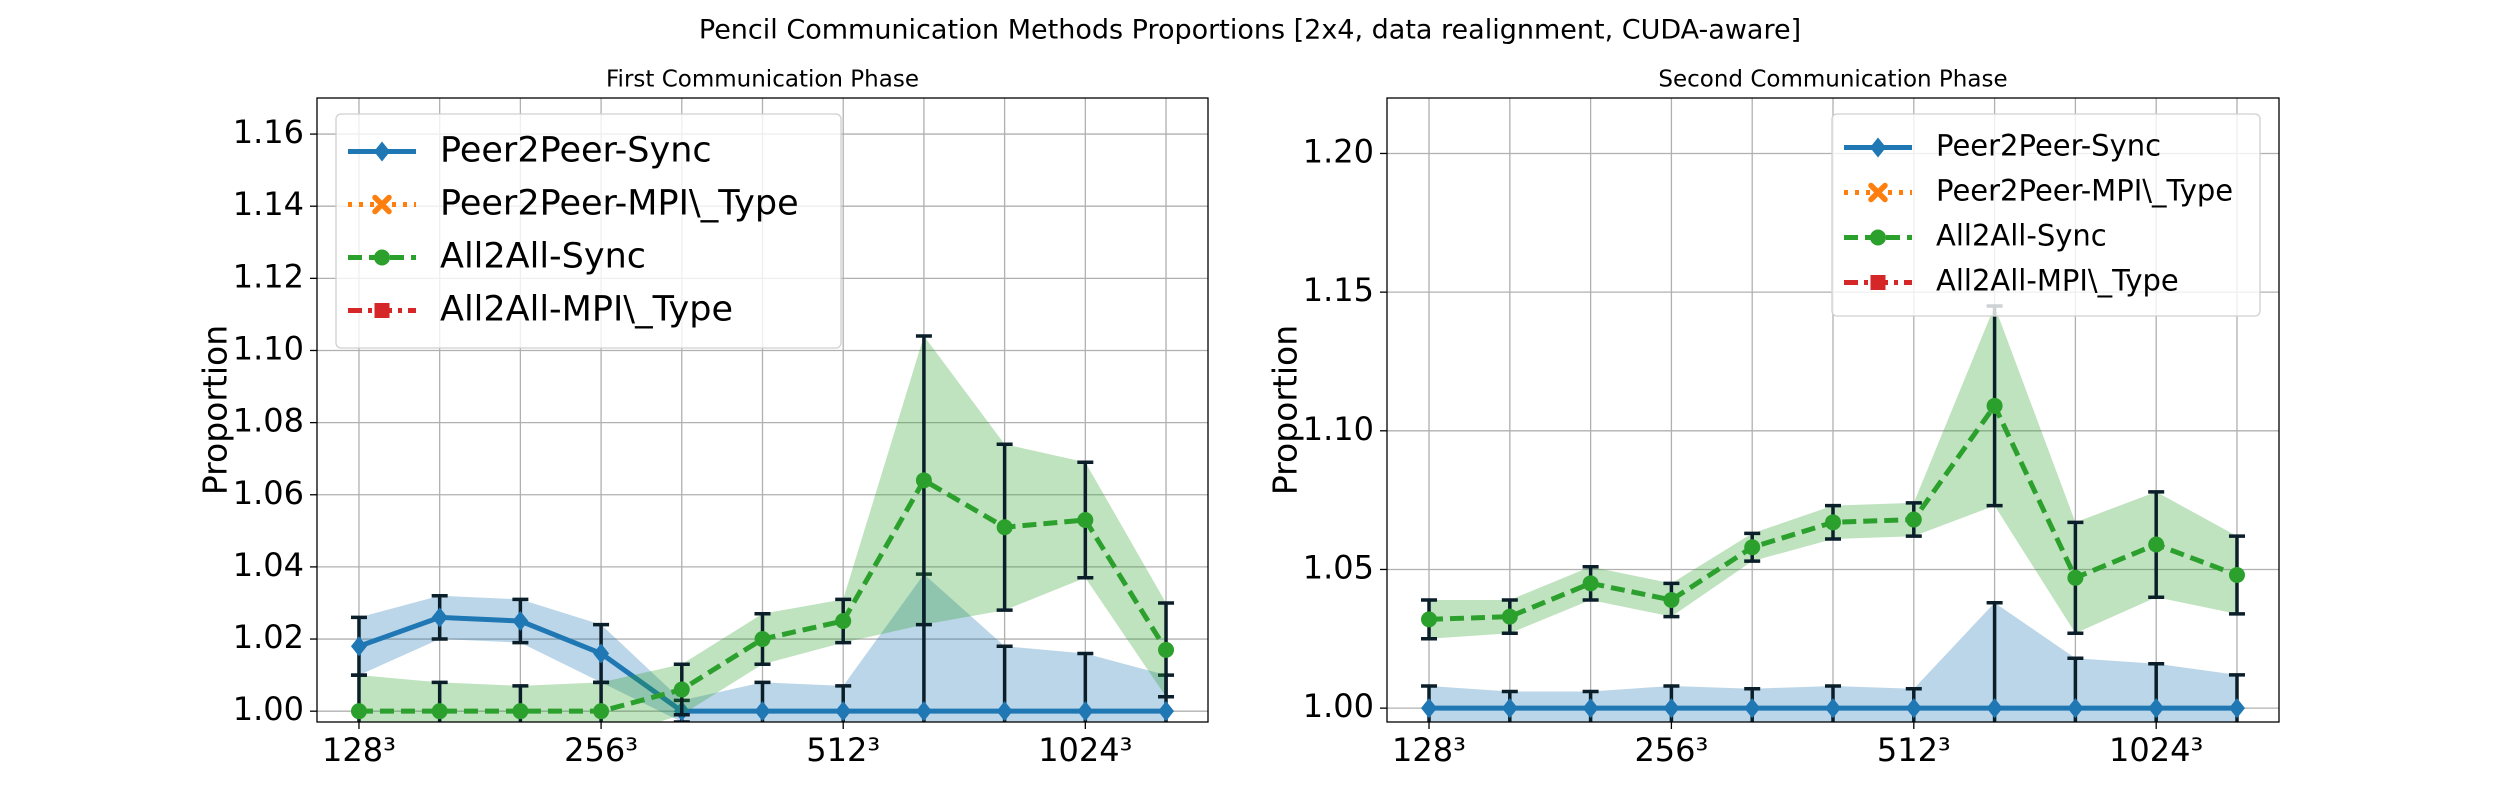 Image resolution: width=2500 pixels, height=800 pixels. What do you see at coordinates (1832, 80) in the screenshot?
I see `subplot-title: Second Communication Phase` at bounding box center [1832, 80].